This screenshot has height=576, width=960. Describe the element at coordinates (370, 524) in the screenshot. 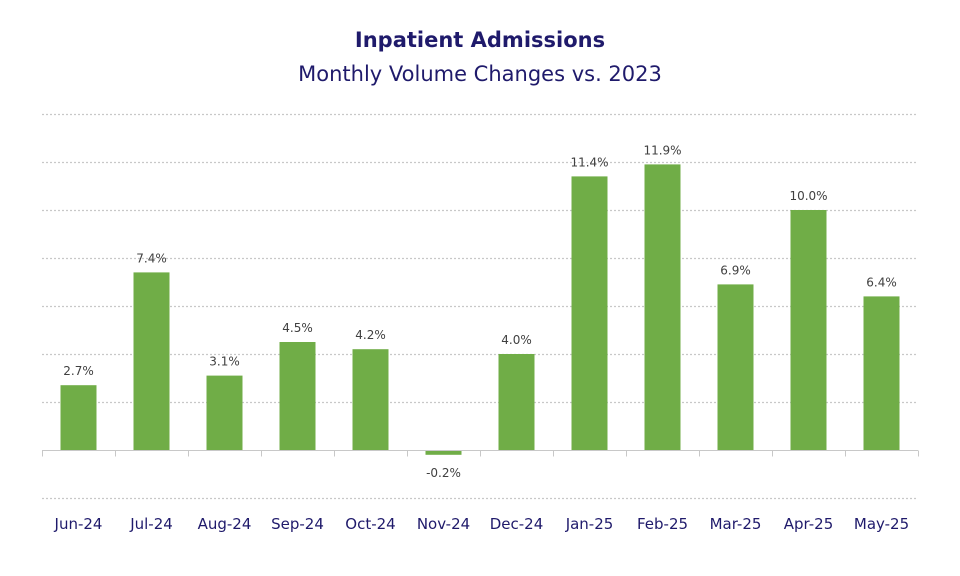

I see `x-tick-label: Oct-24` at that location.